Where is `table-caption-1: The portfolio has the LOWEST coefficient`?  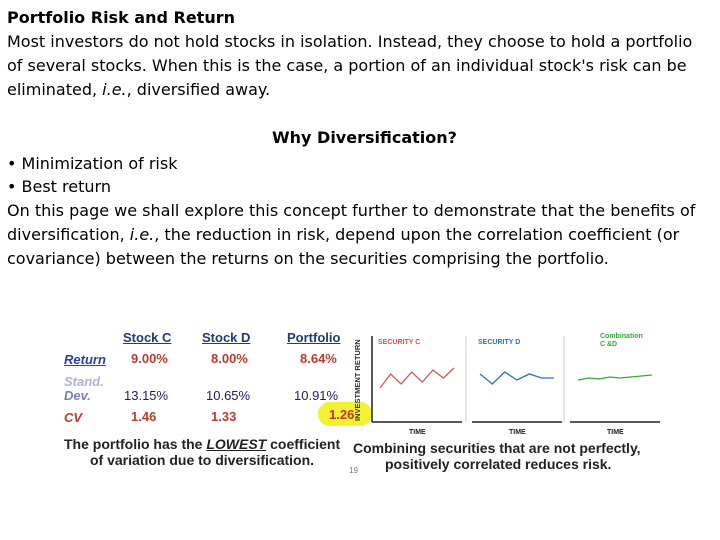
table-caption-1: The portfolio has the LOWEST coefficient is located at coordinates (202, 444).